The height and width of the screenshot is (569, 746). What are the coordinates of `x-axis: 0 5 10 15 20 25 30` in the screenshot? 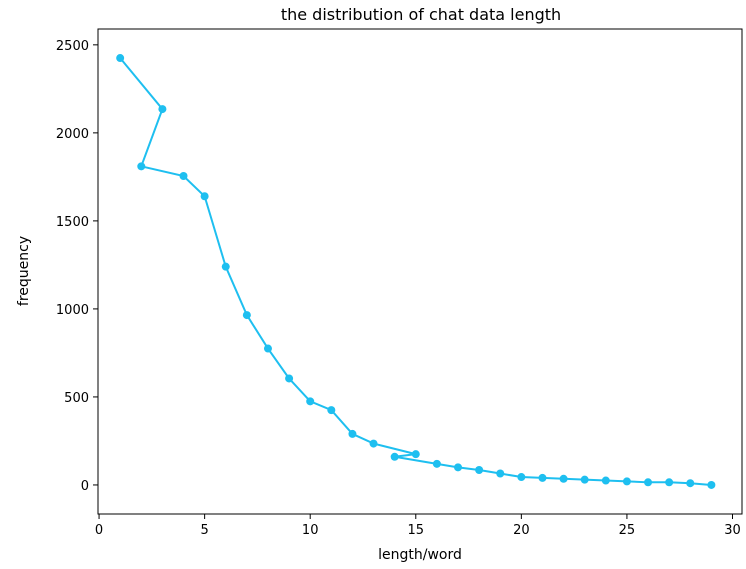 It's located at (418, 526).